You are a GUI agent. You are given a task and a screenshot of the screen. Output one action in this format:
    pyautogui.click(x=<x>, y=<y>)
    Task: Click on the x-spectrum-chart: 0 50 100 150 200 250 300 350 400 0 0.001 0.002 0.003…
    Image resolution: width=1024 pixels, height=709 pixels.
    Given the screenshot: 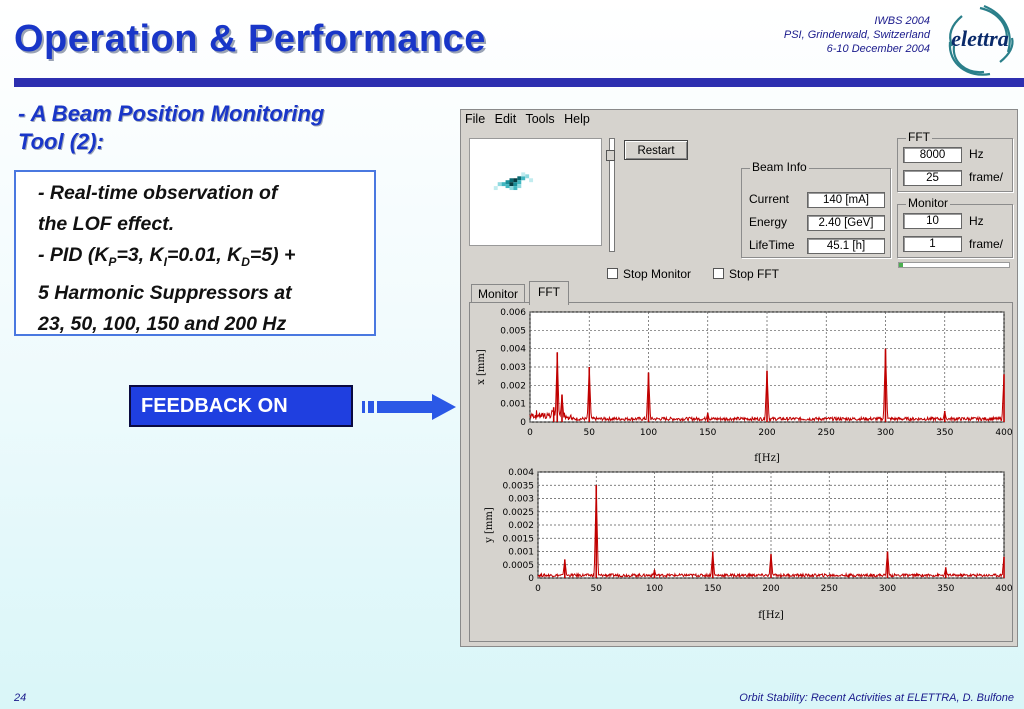 What is the action you would take?
    pyautogui.click(x=744, y=386)
    